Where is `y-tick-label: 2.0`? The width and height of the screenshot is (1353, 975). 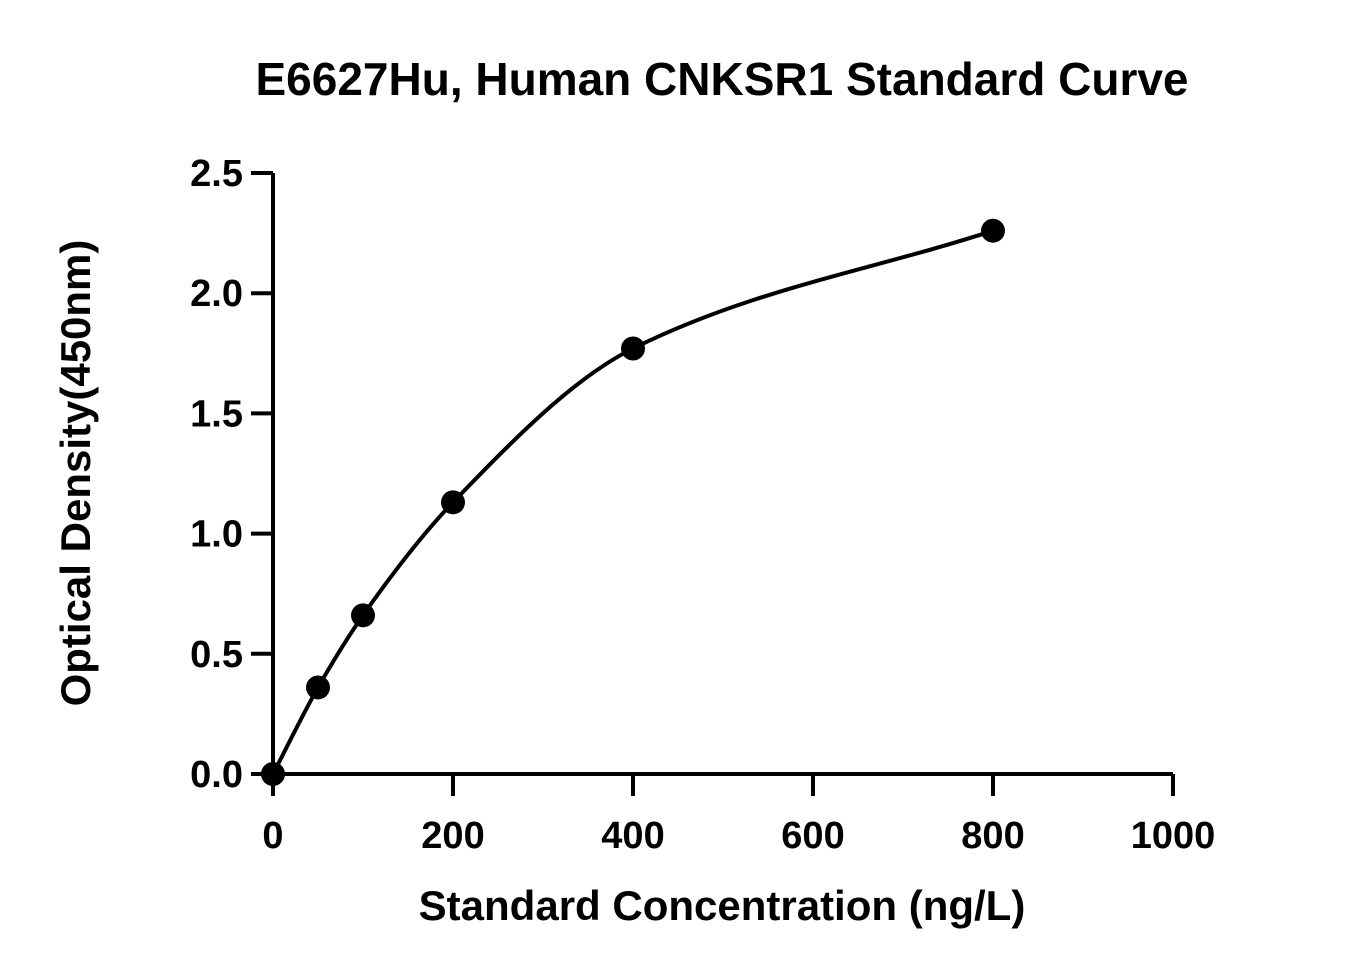 y-tick-label: 2.0 is located at coordinates (216, 294).